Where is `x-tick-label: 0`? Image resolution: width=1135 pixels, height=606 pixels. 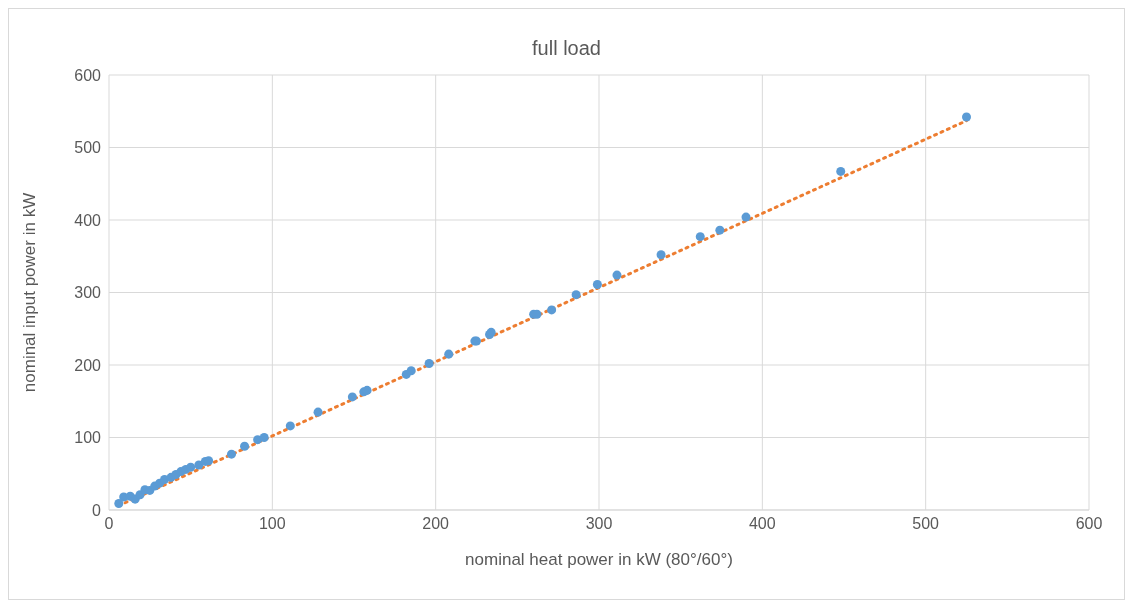 x-tick-label: 0 is located at coordinates (109, 524).